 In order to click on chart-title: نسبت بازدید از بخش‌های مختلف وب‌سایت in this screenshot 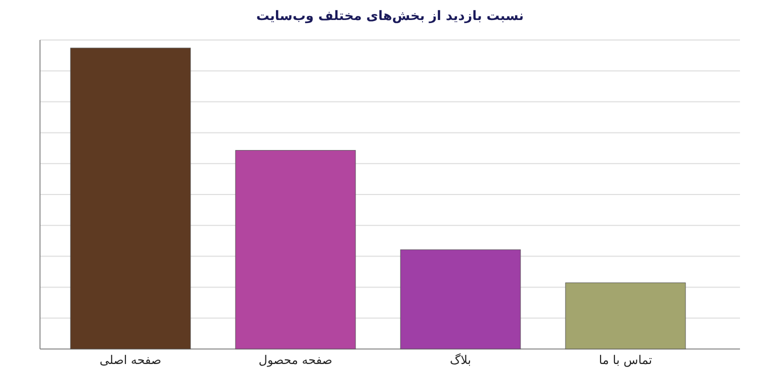, I will do `click(390, 16)`.